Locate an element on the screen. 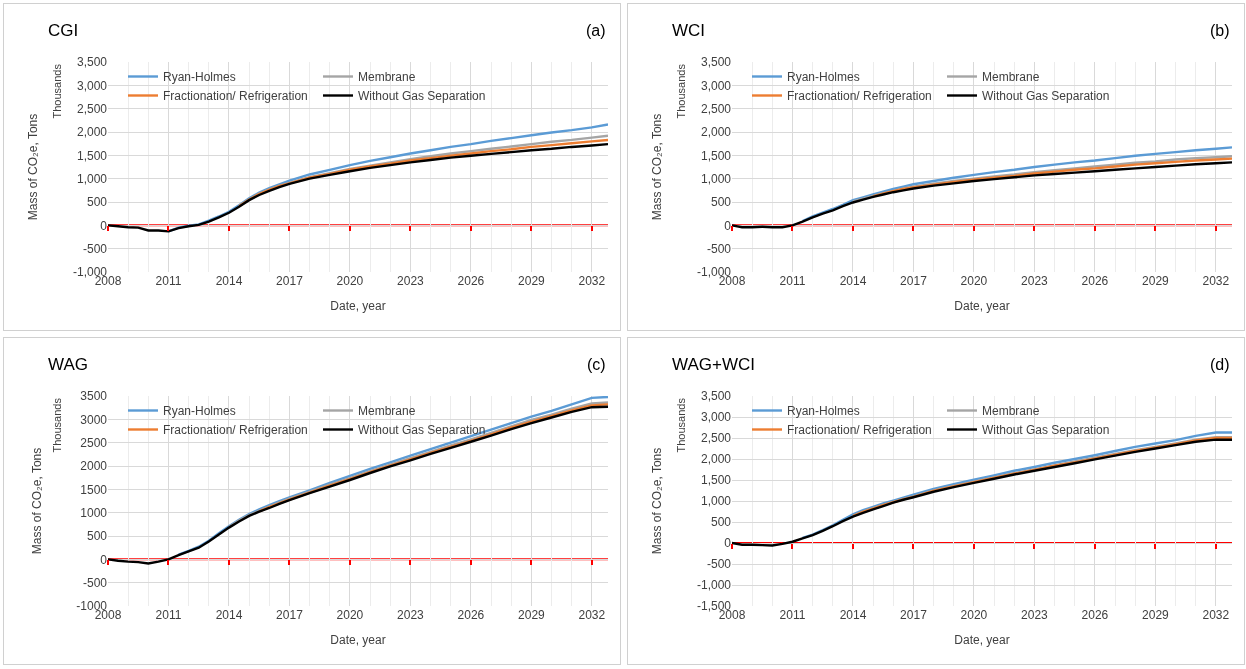  y-tick-label: 3000 is located at coordinates (94, 419).